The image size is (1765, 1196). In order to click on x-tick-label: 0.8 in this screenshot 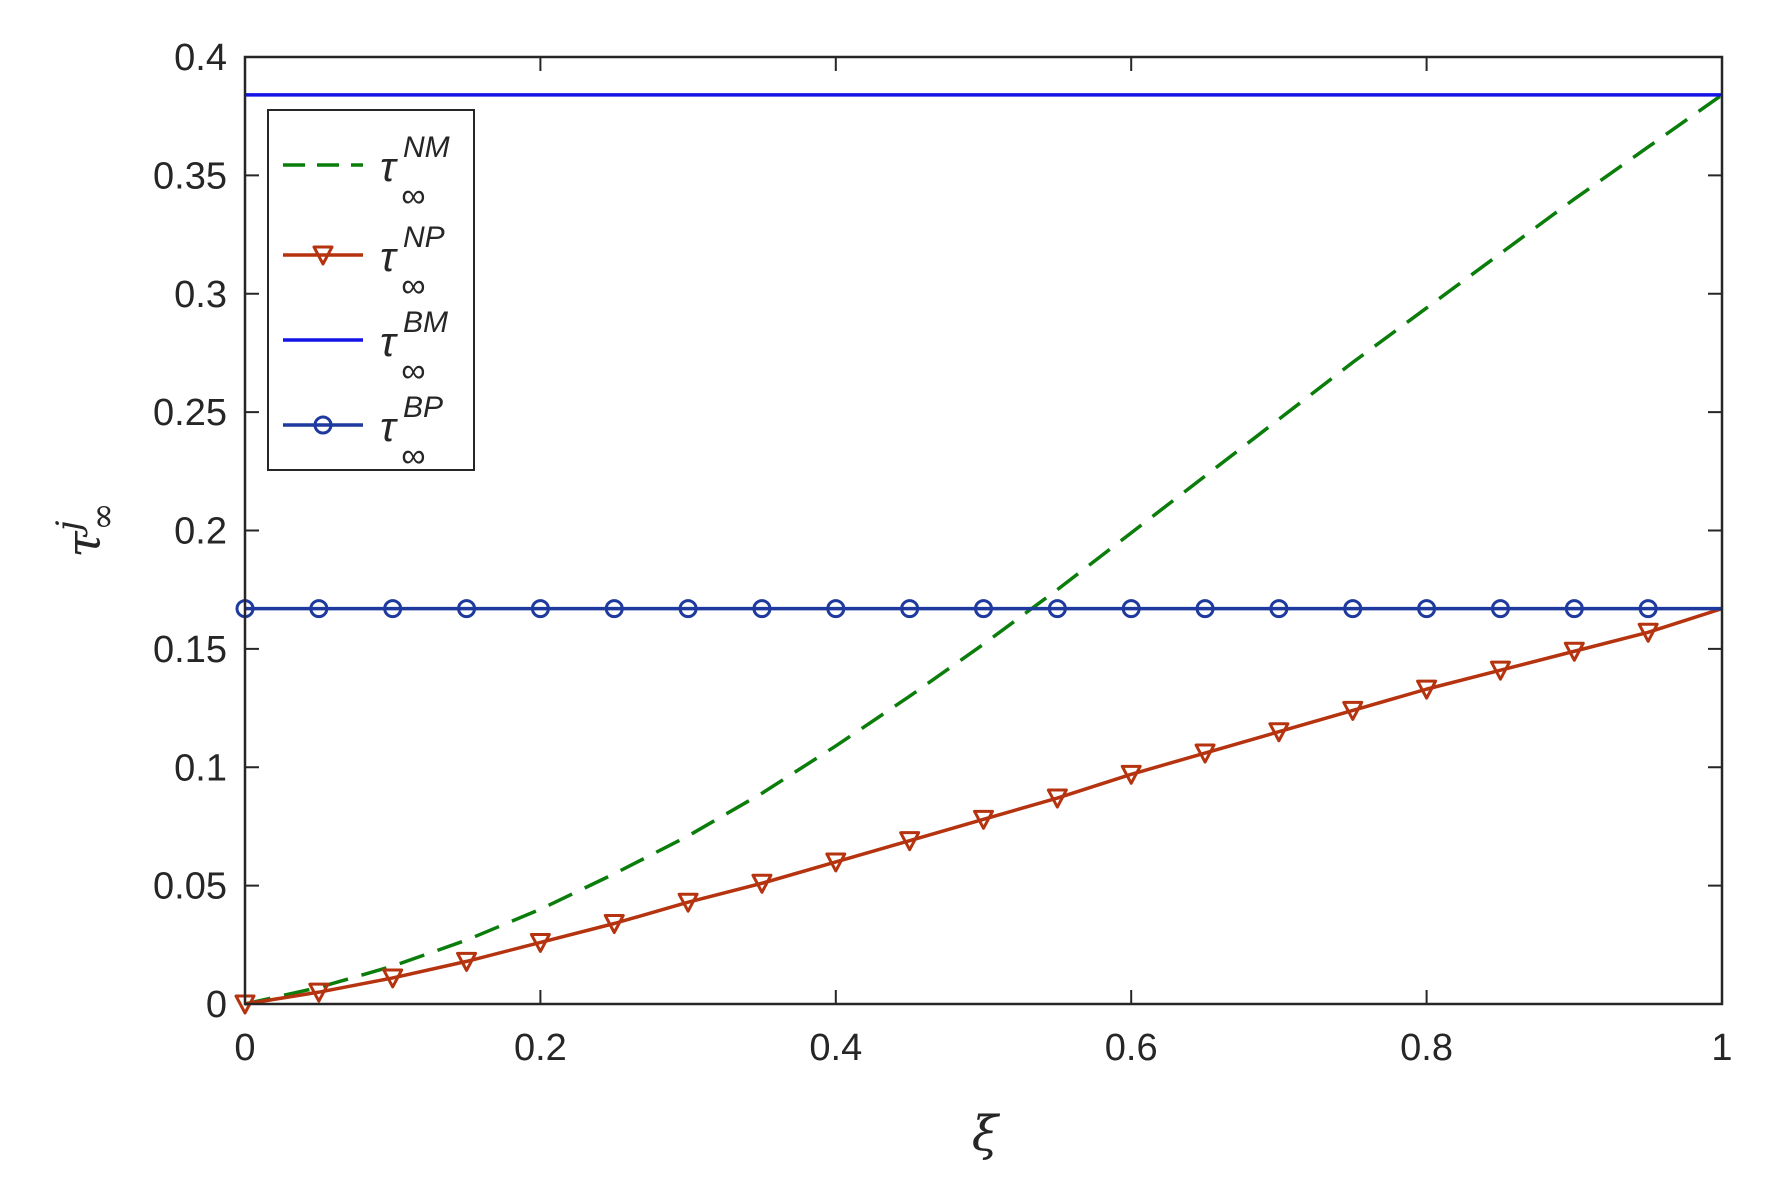, I will do `click(1426, 1048)`.